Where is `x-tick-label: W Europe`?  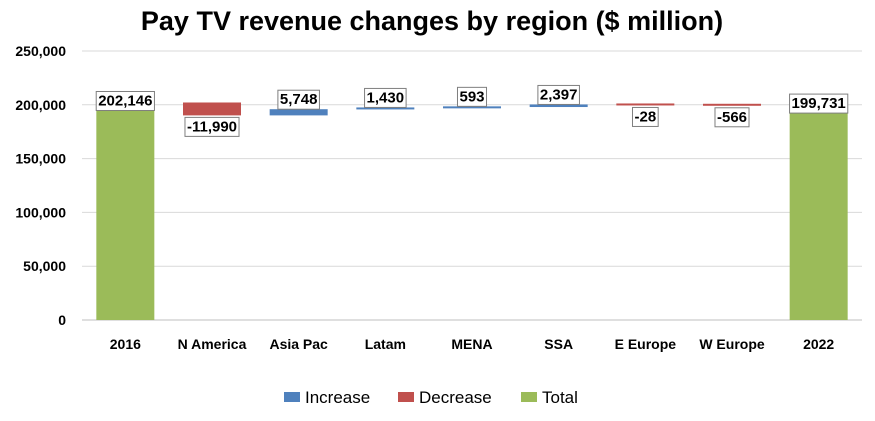
x-tick-label: W Europe is located at coordinates (732, 344).